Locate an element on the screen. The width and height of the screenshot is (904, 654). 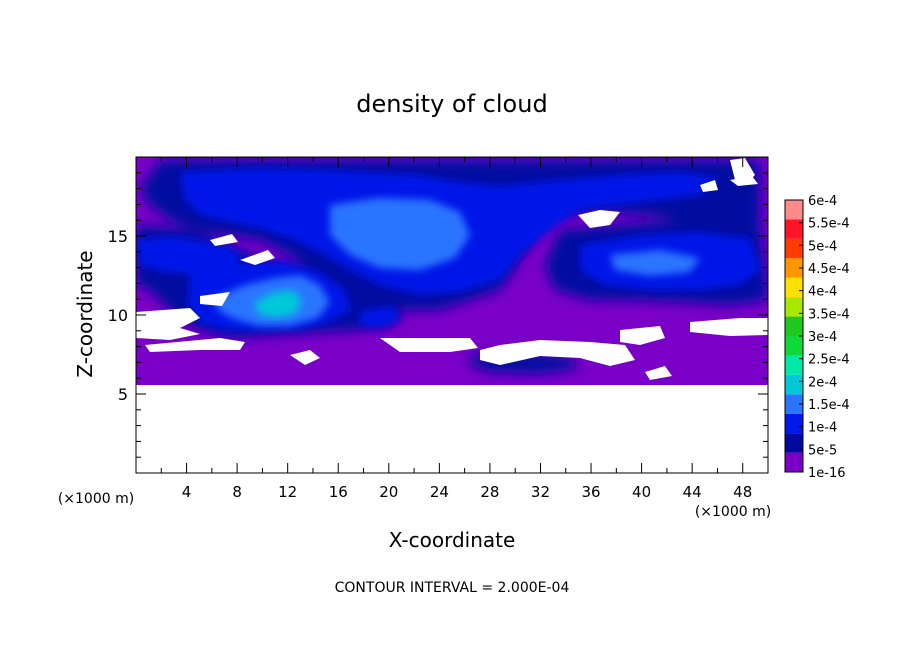
x-tick-label: 16 is located at coordinates (338, 492).